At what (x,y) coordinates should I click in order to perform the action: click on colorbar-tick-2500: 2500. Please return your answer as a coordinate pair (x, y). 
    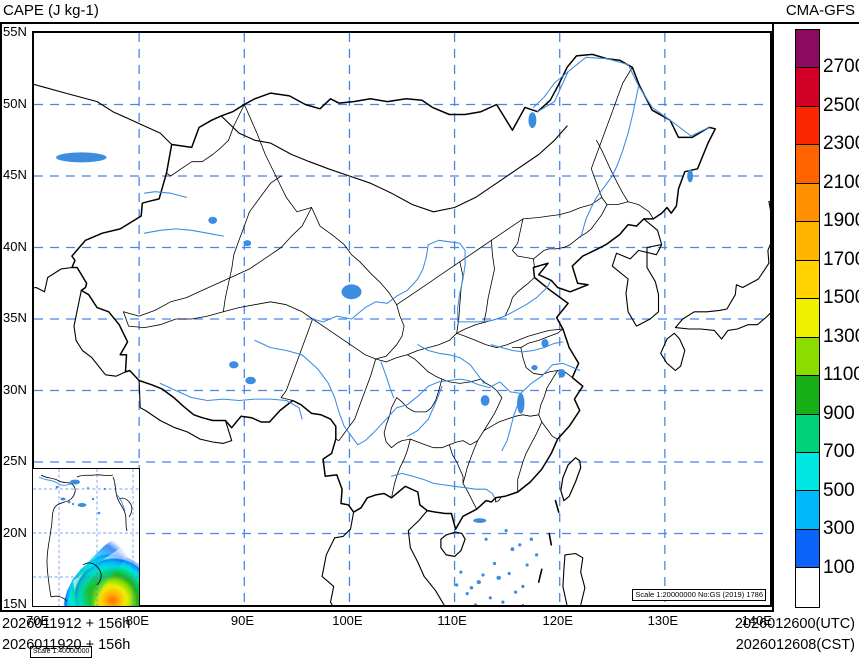
    Looking at the image, I should click on (841, 105).